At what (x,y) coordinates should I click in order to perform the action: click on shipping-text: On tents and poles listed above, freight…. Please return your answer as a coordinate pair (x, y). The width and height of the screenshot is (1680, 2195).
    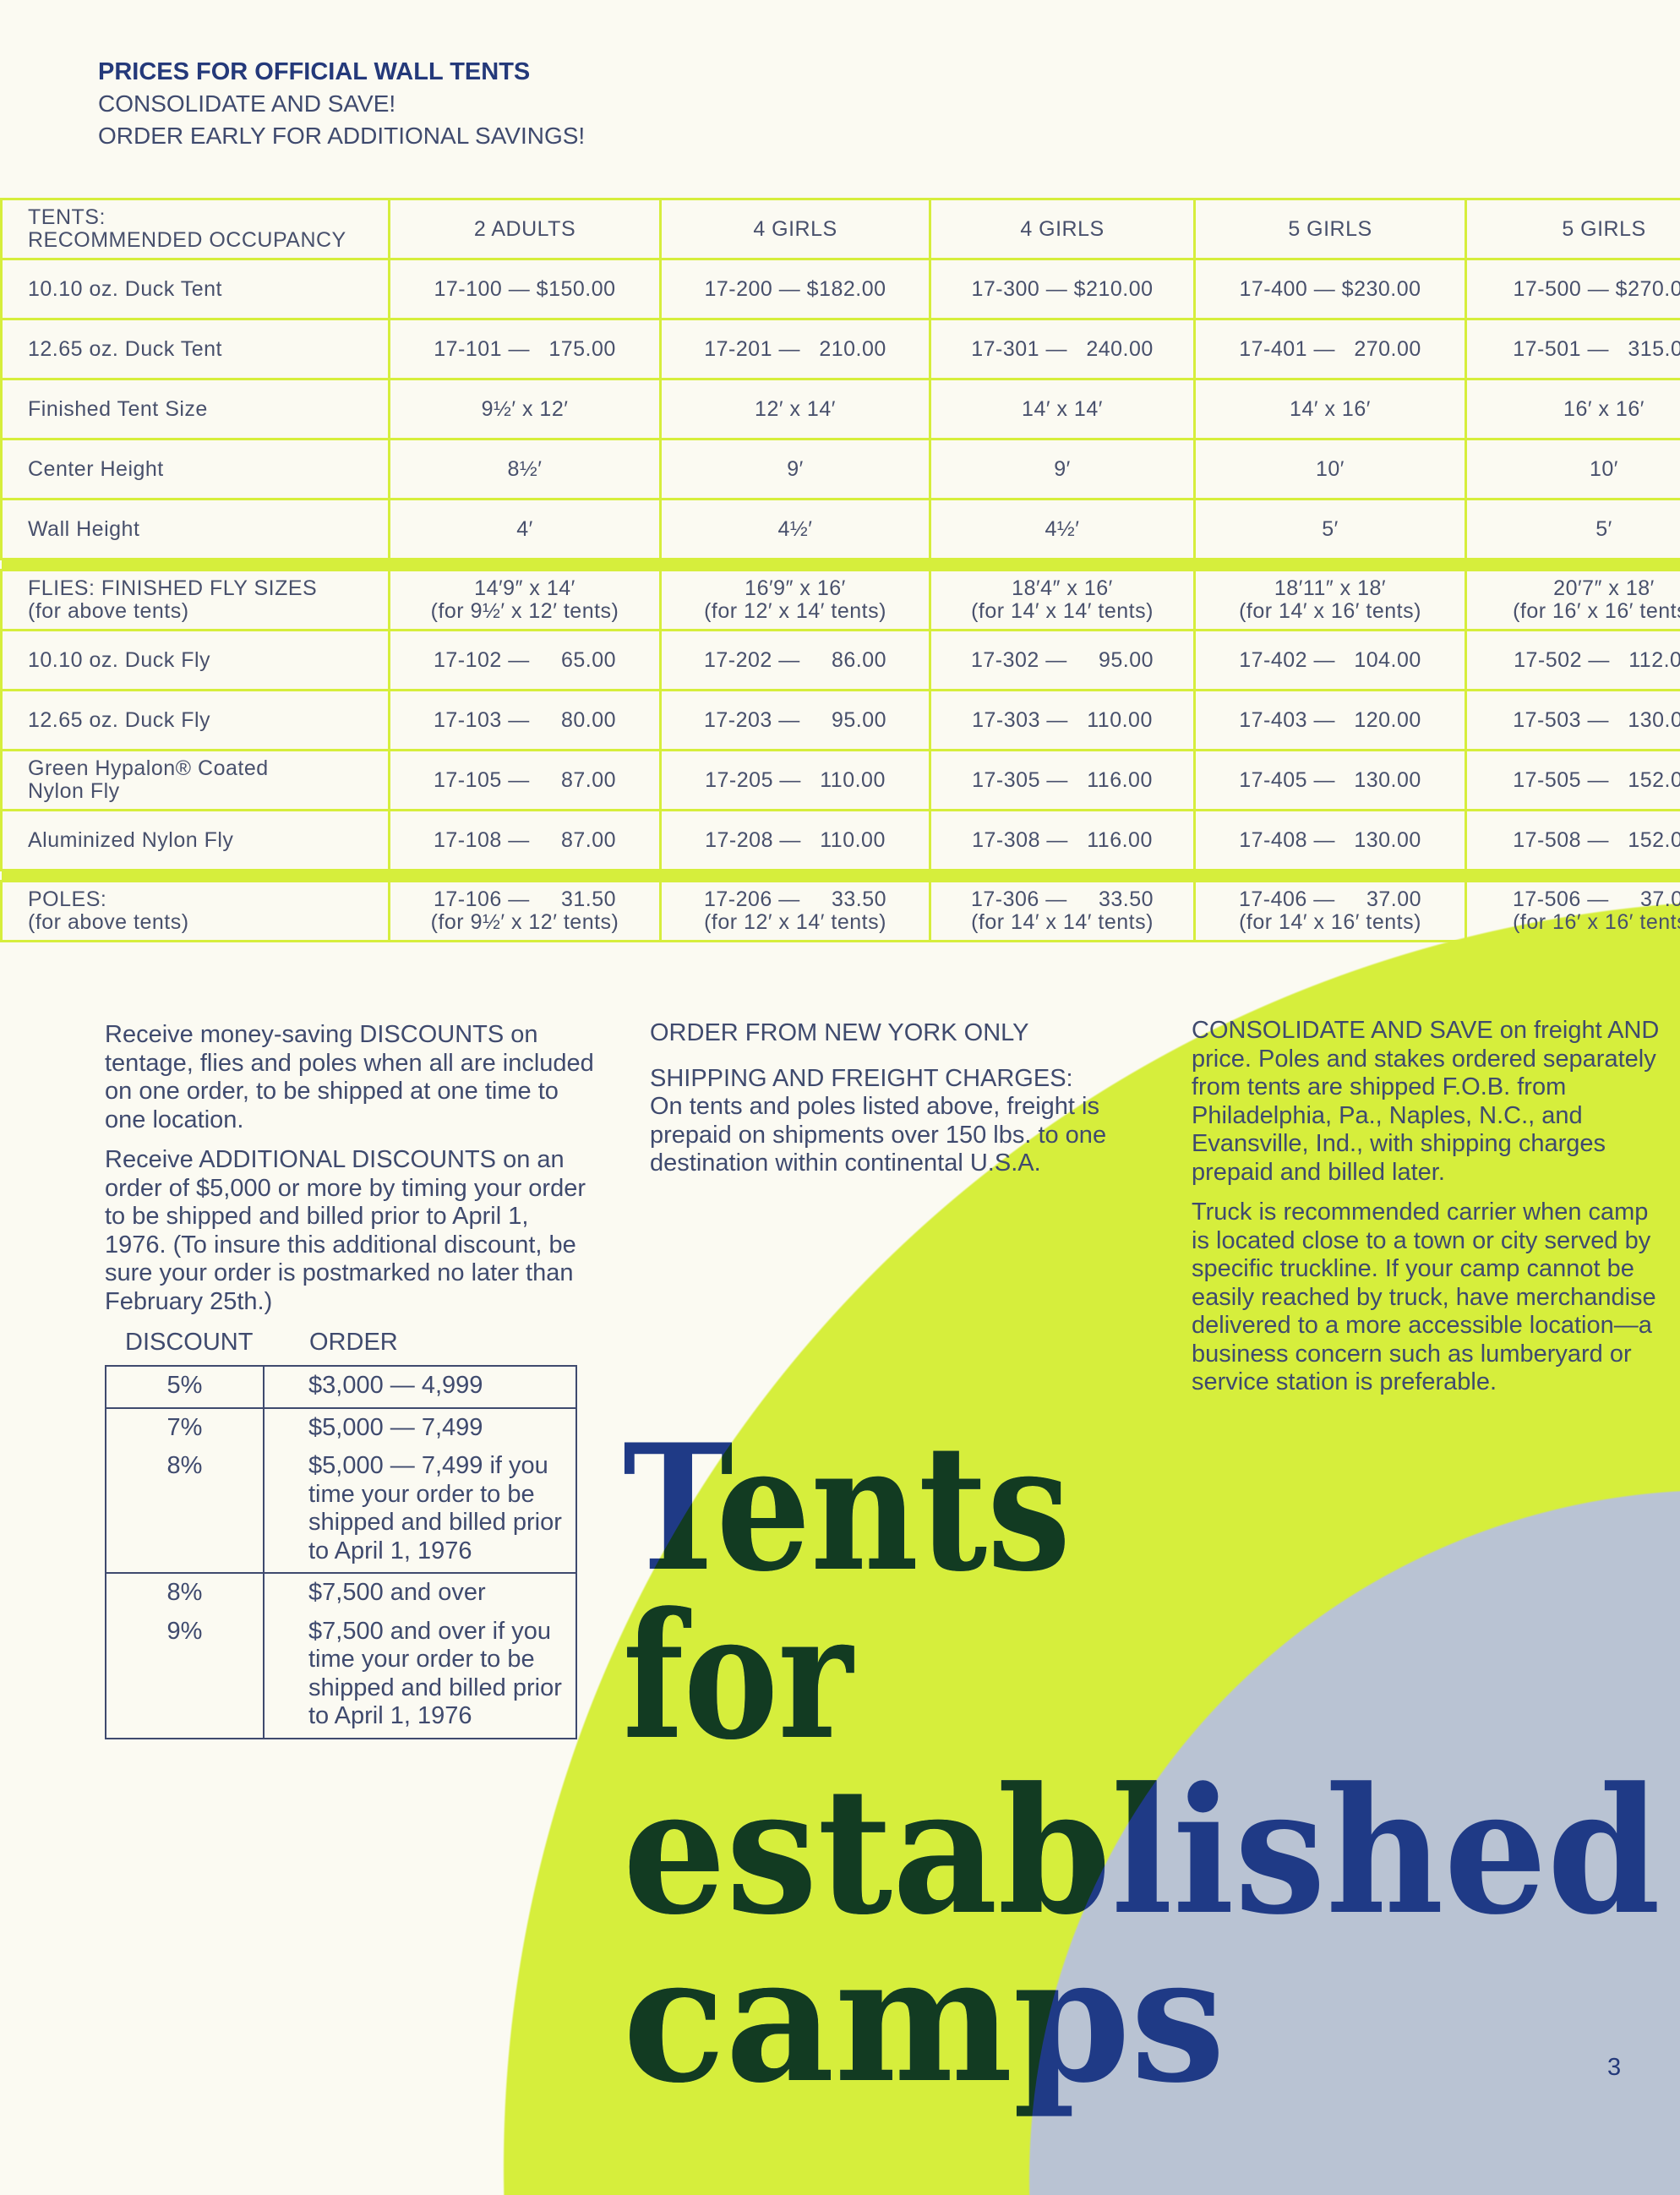
    Looking at the image, I should click on (878, 1135).